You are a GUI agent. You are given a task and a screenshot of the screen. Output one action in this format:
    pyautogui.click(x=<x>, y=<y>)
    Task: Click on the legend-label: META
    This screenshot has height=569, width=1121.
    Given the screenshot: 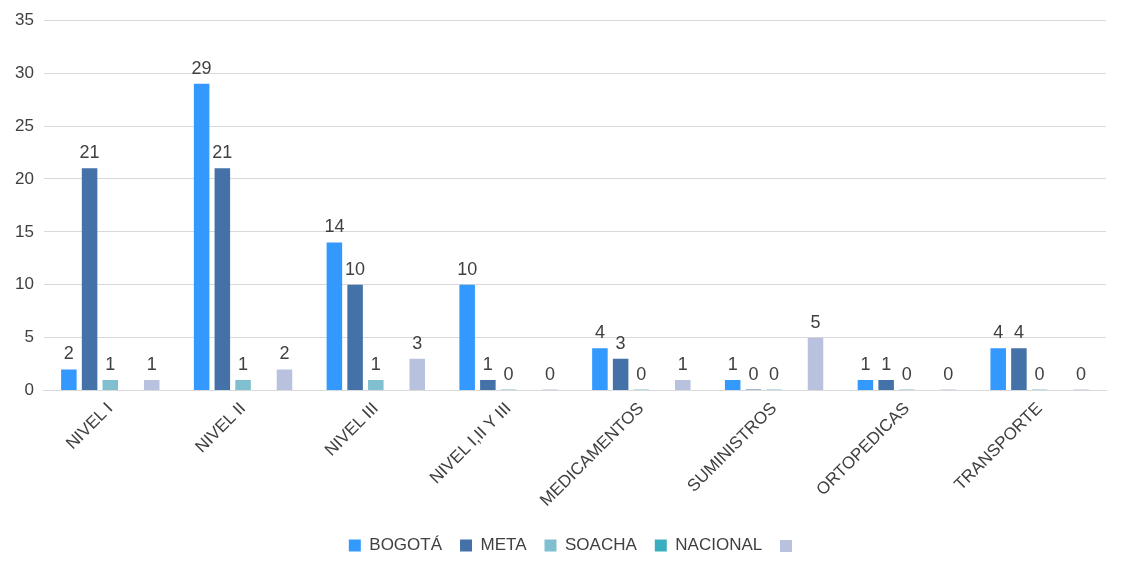 What is the action you would take?
    pyautogui.click(x=504, y=545)
    